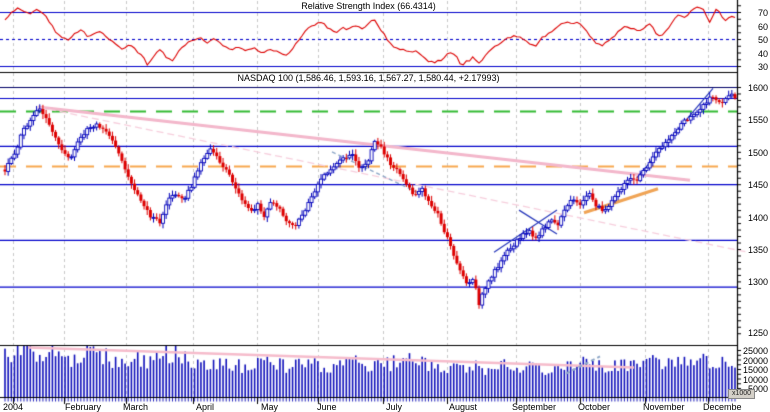 The image size is (770, 412). Describe the element at coordinates (757, 282) in the screenshot. I see `price-axis-label: 1300` at that location.